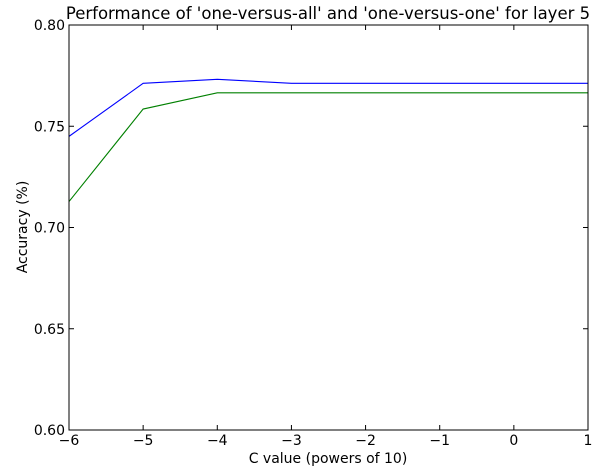 This screenshot has height=468, width=614. Describe the element at coordinates (439, 441) in the screenshot. I see `x-tick-label: −1` at that location.